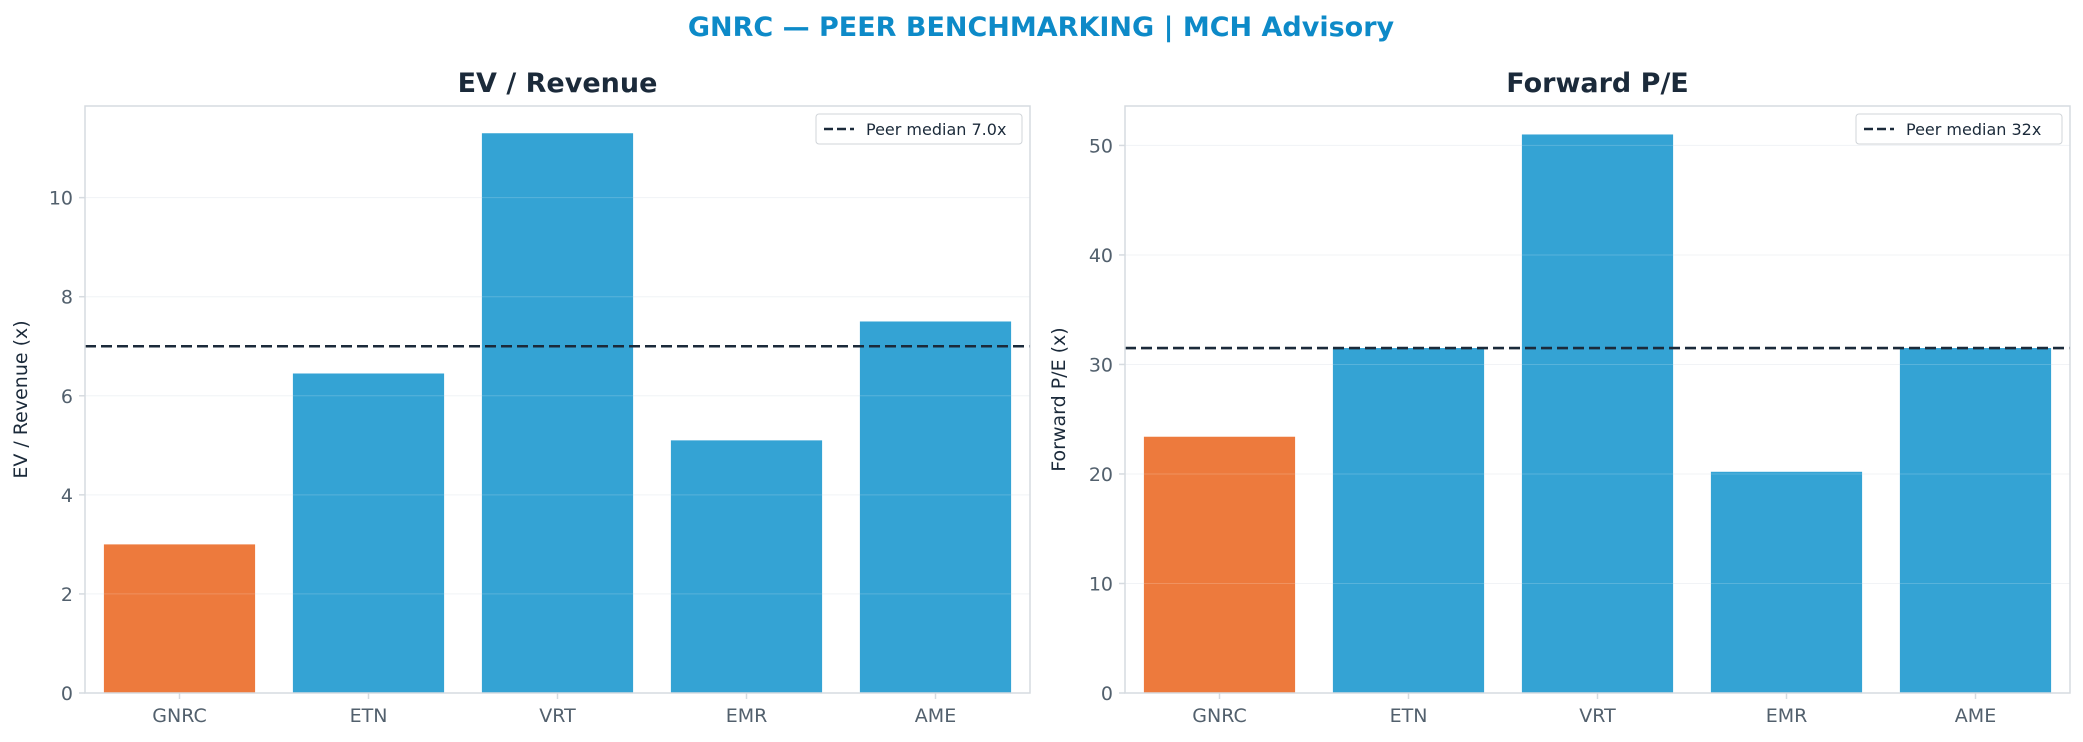 This screenshot has width=2083, height=742. I want to click on y-tick-label: 40, so click(1101, 256).